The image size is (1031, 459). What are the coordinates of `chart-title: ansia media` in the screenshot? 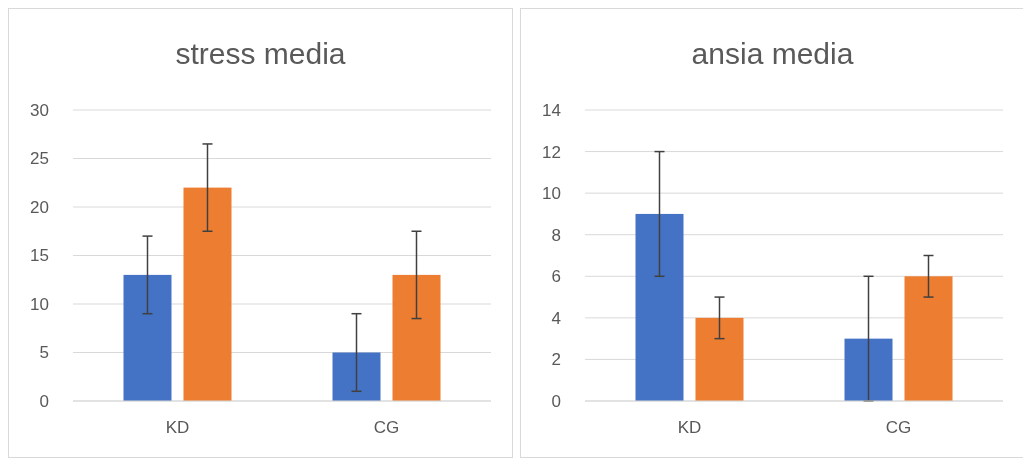 It's located at (772, 53).